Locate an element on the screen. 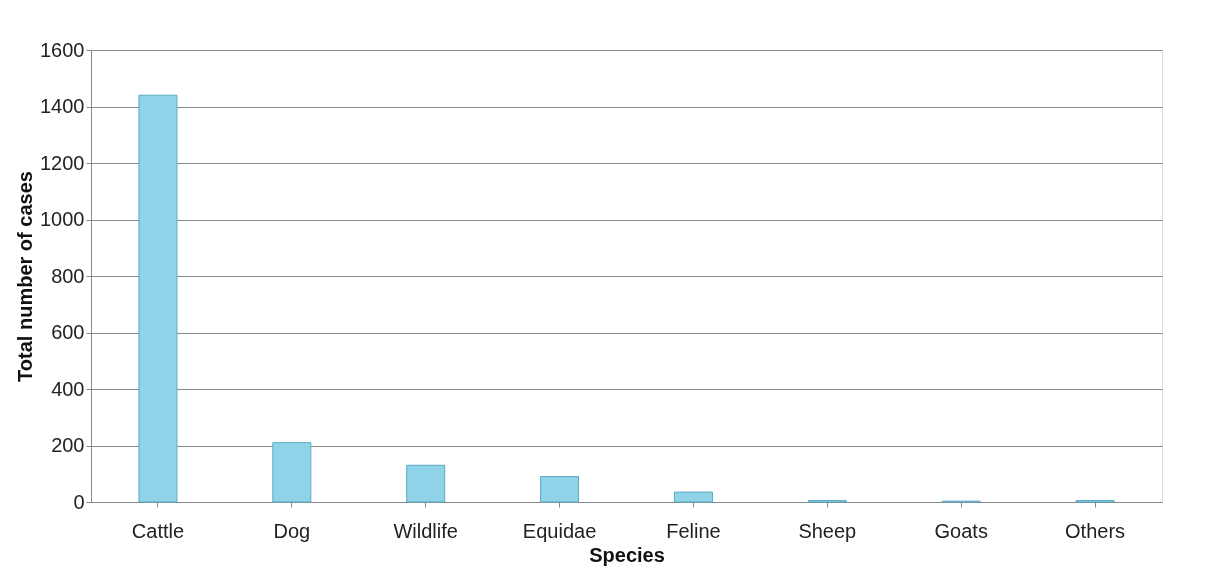 Image resolution: width=1212 pixels, height=580 pixels. y-tick-label: 1200 is located at coordinates (62, 162).